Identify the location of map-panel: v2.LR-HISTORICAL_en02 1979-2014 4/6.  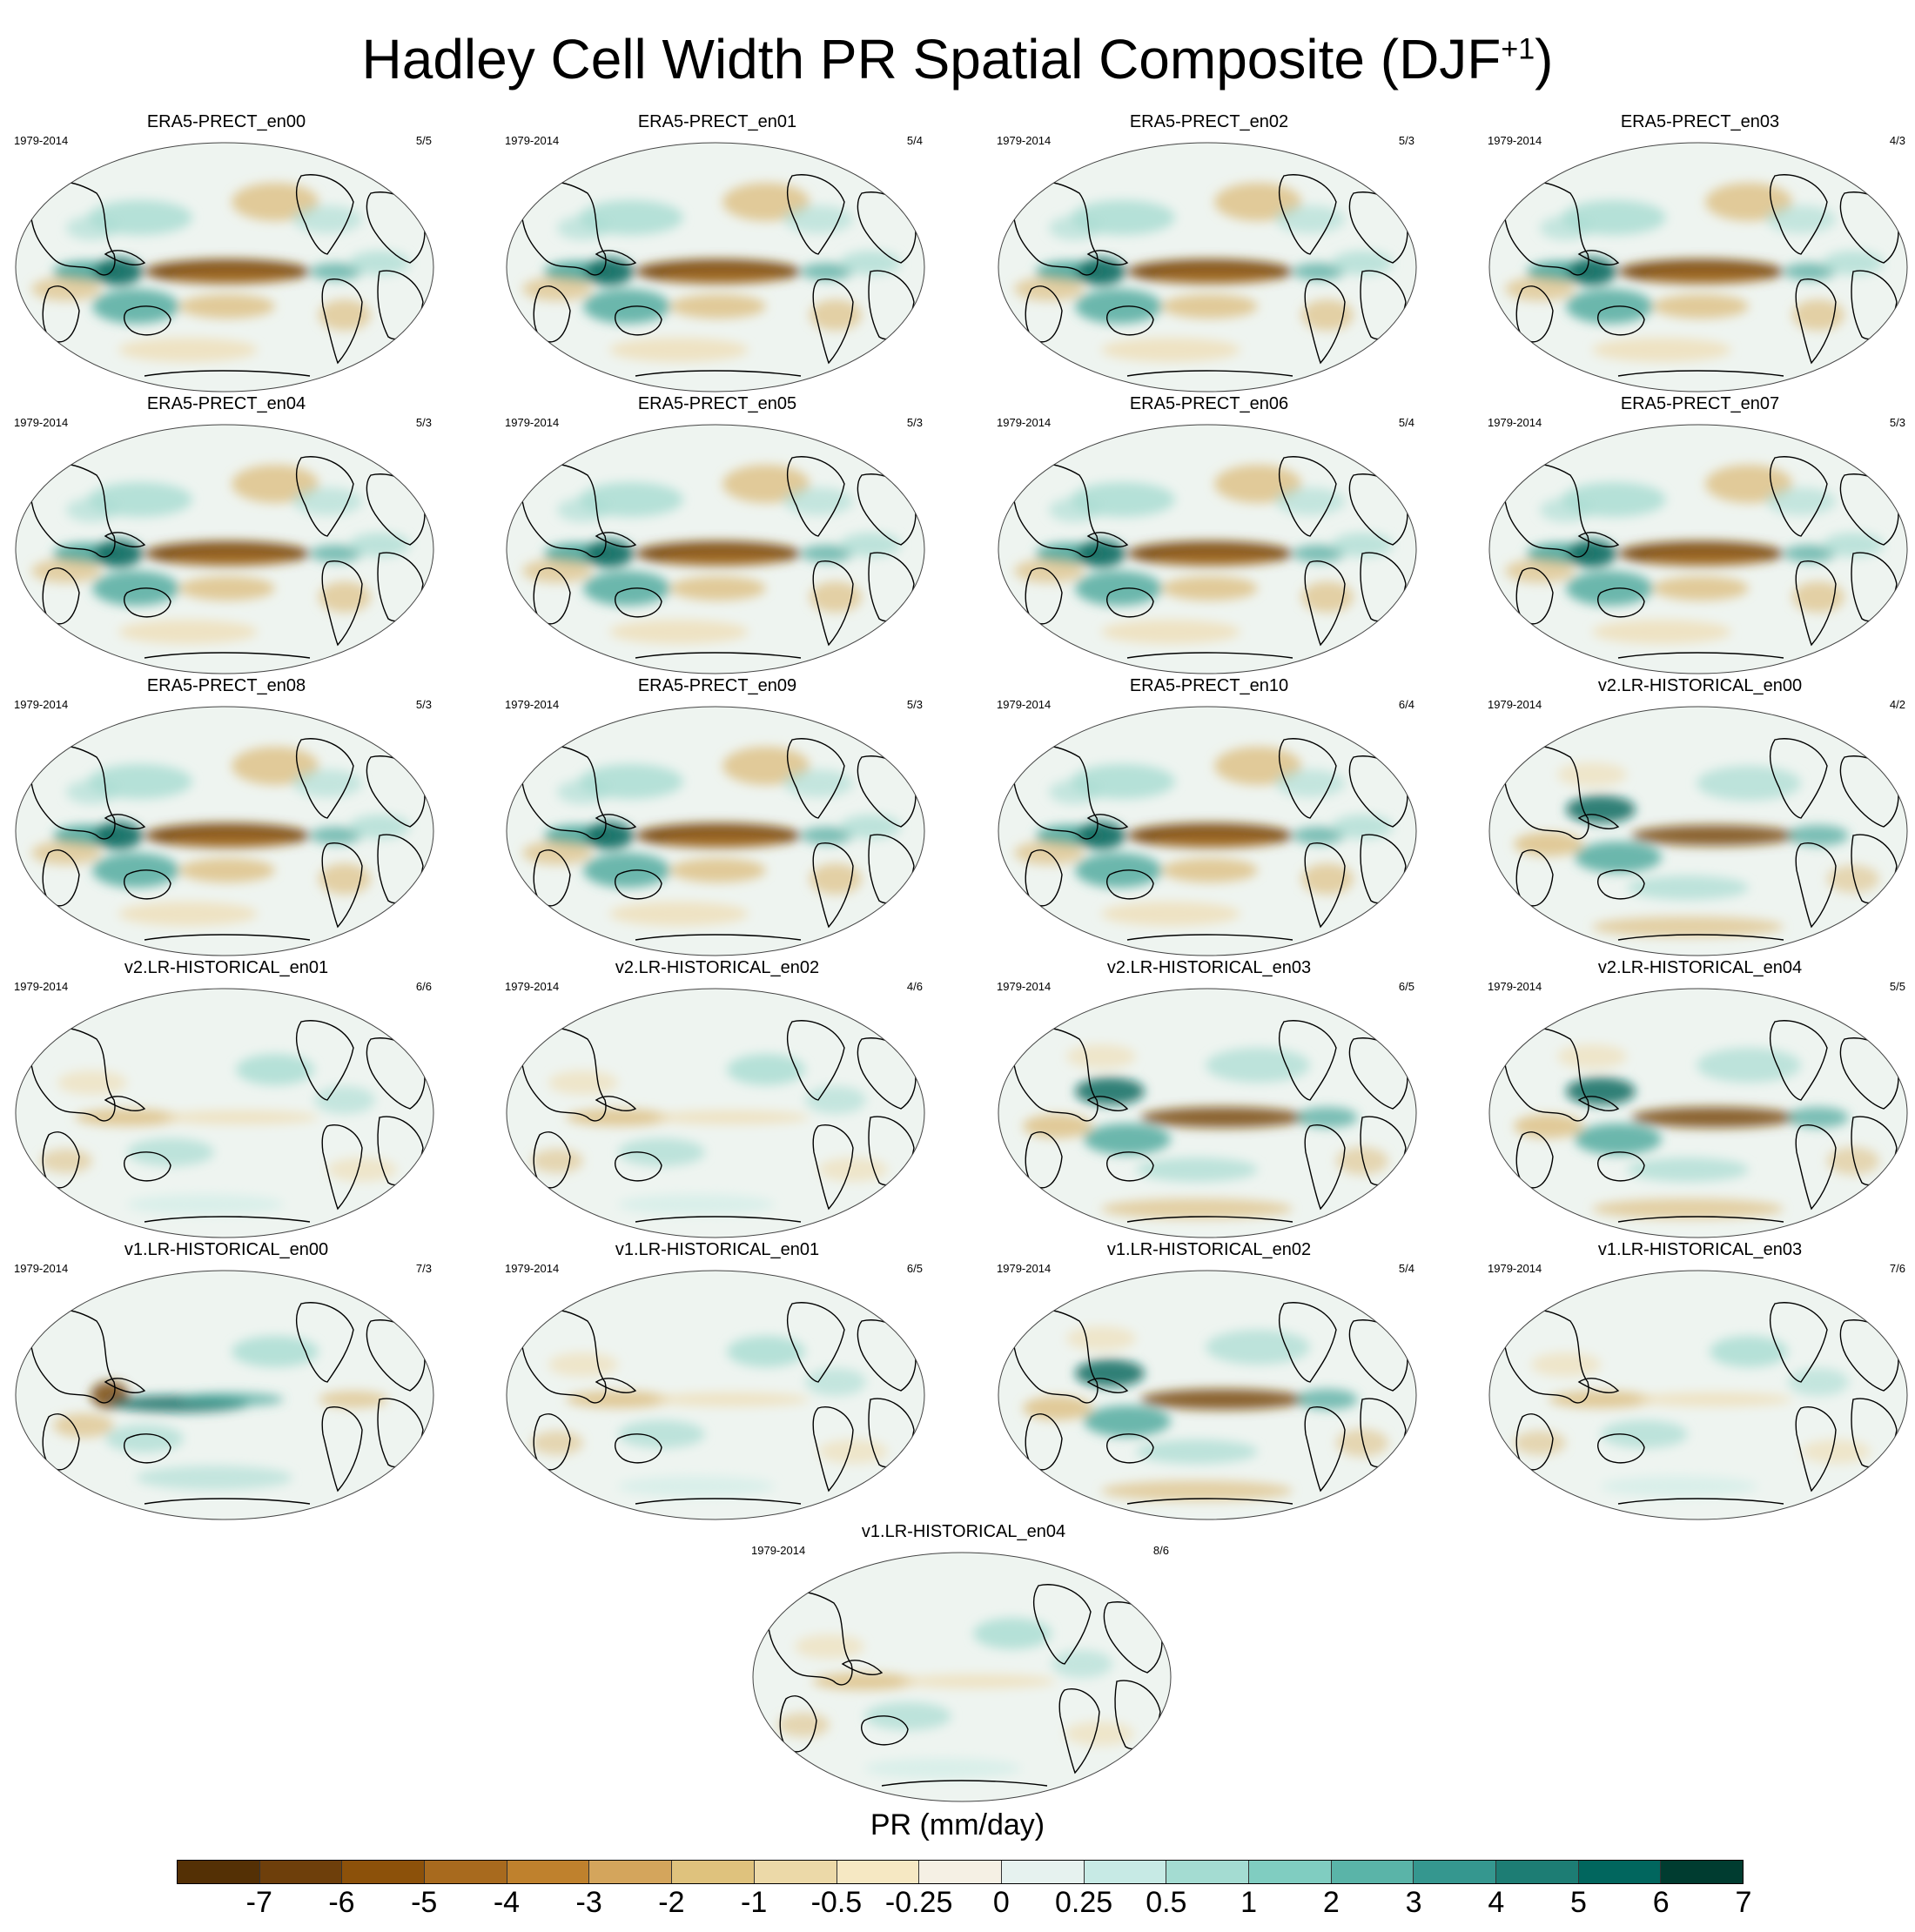
(717, 1097).